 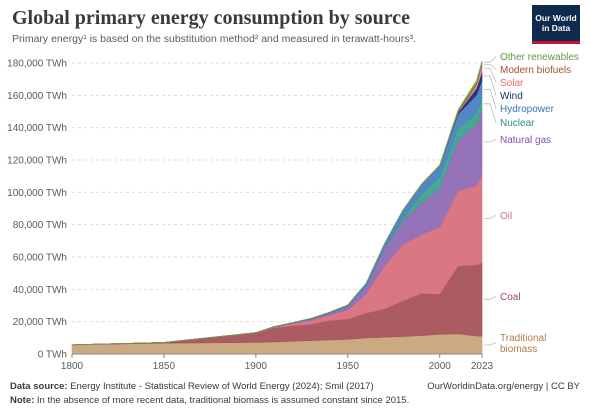 I want to click on y-tick-label: 120,000 TWh, so click(x=37, y=161).